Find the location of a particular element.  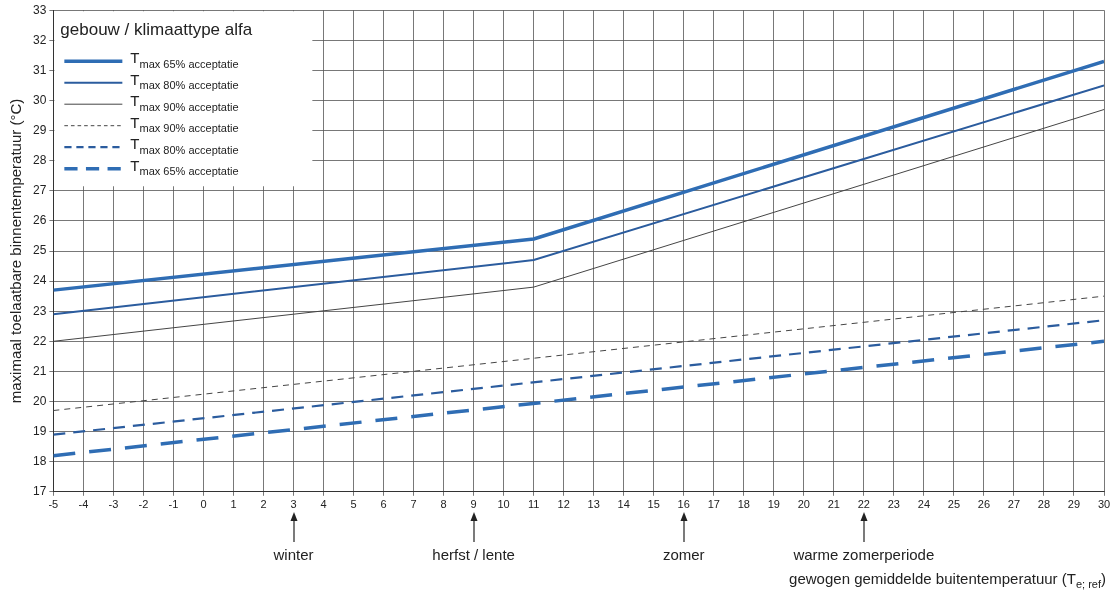

x-tick-label: 8 is located at coordinates (443, 504).